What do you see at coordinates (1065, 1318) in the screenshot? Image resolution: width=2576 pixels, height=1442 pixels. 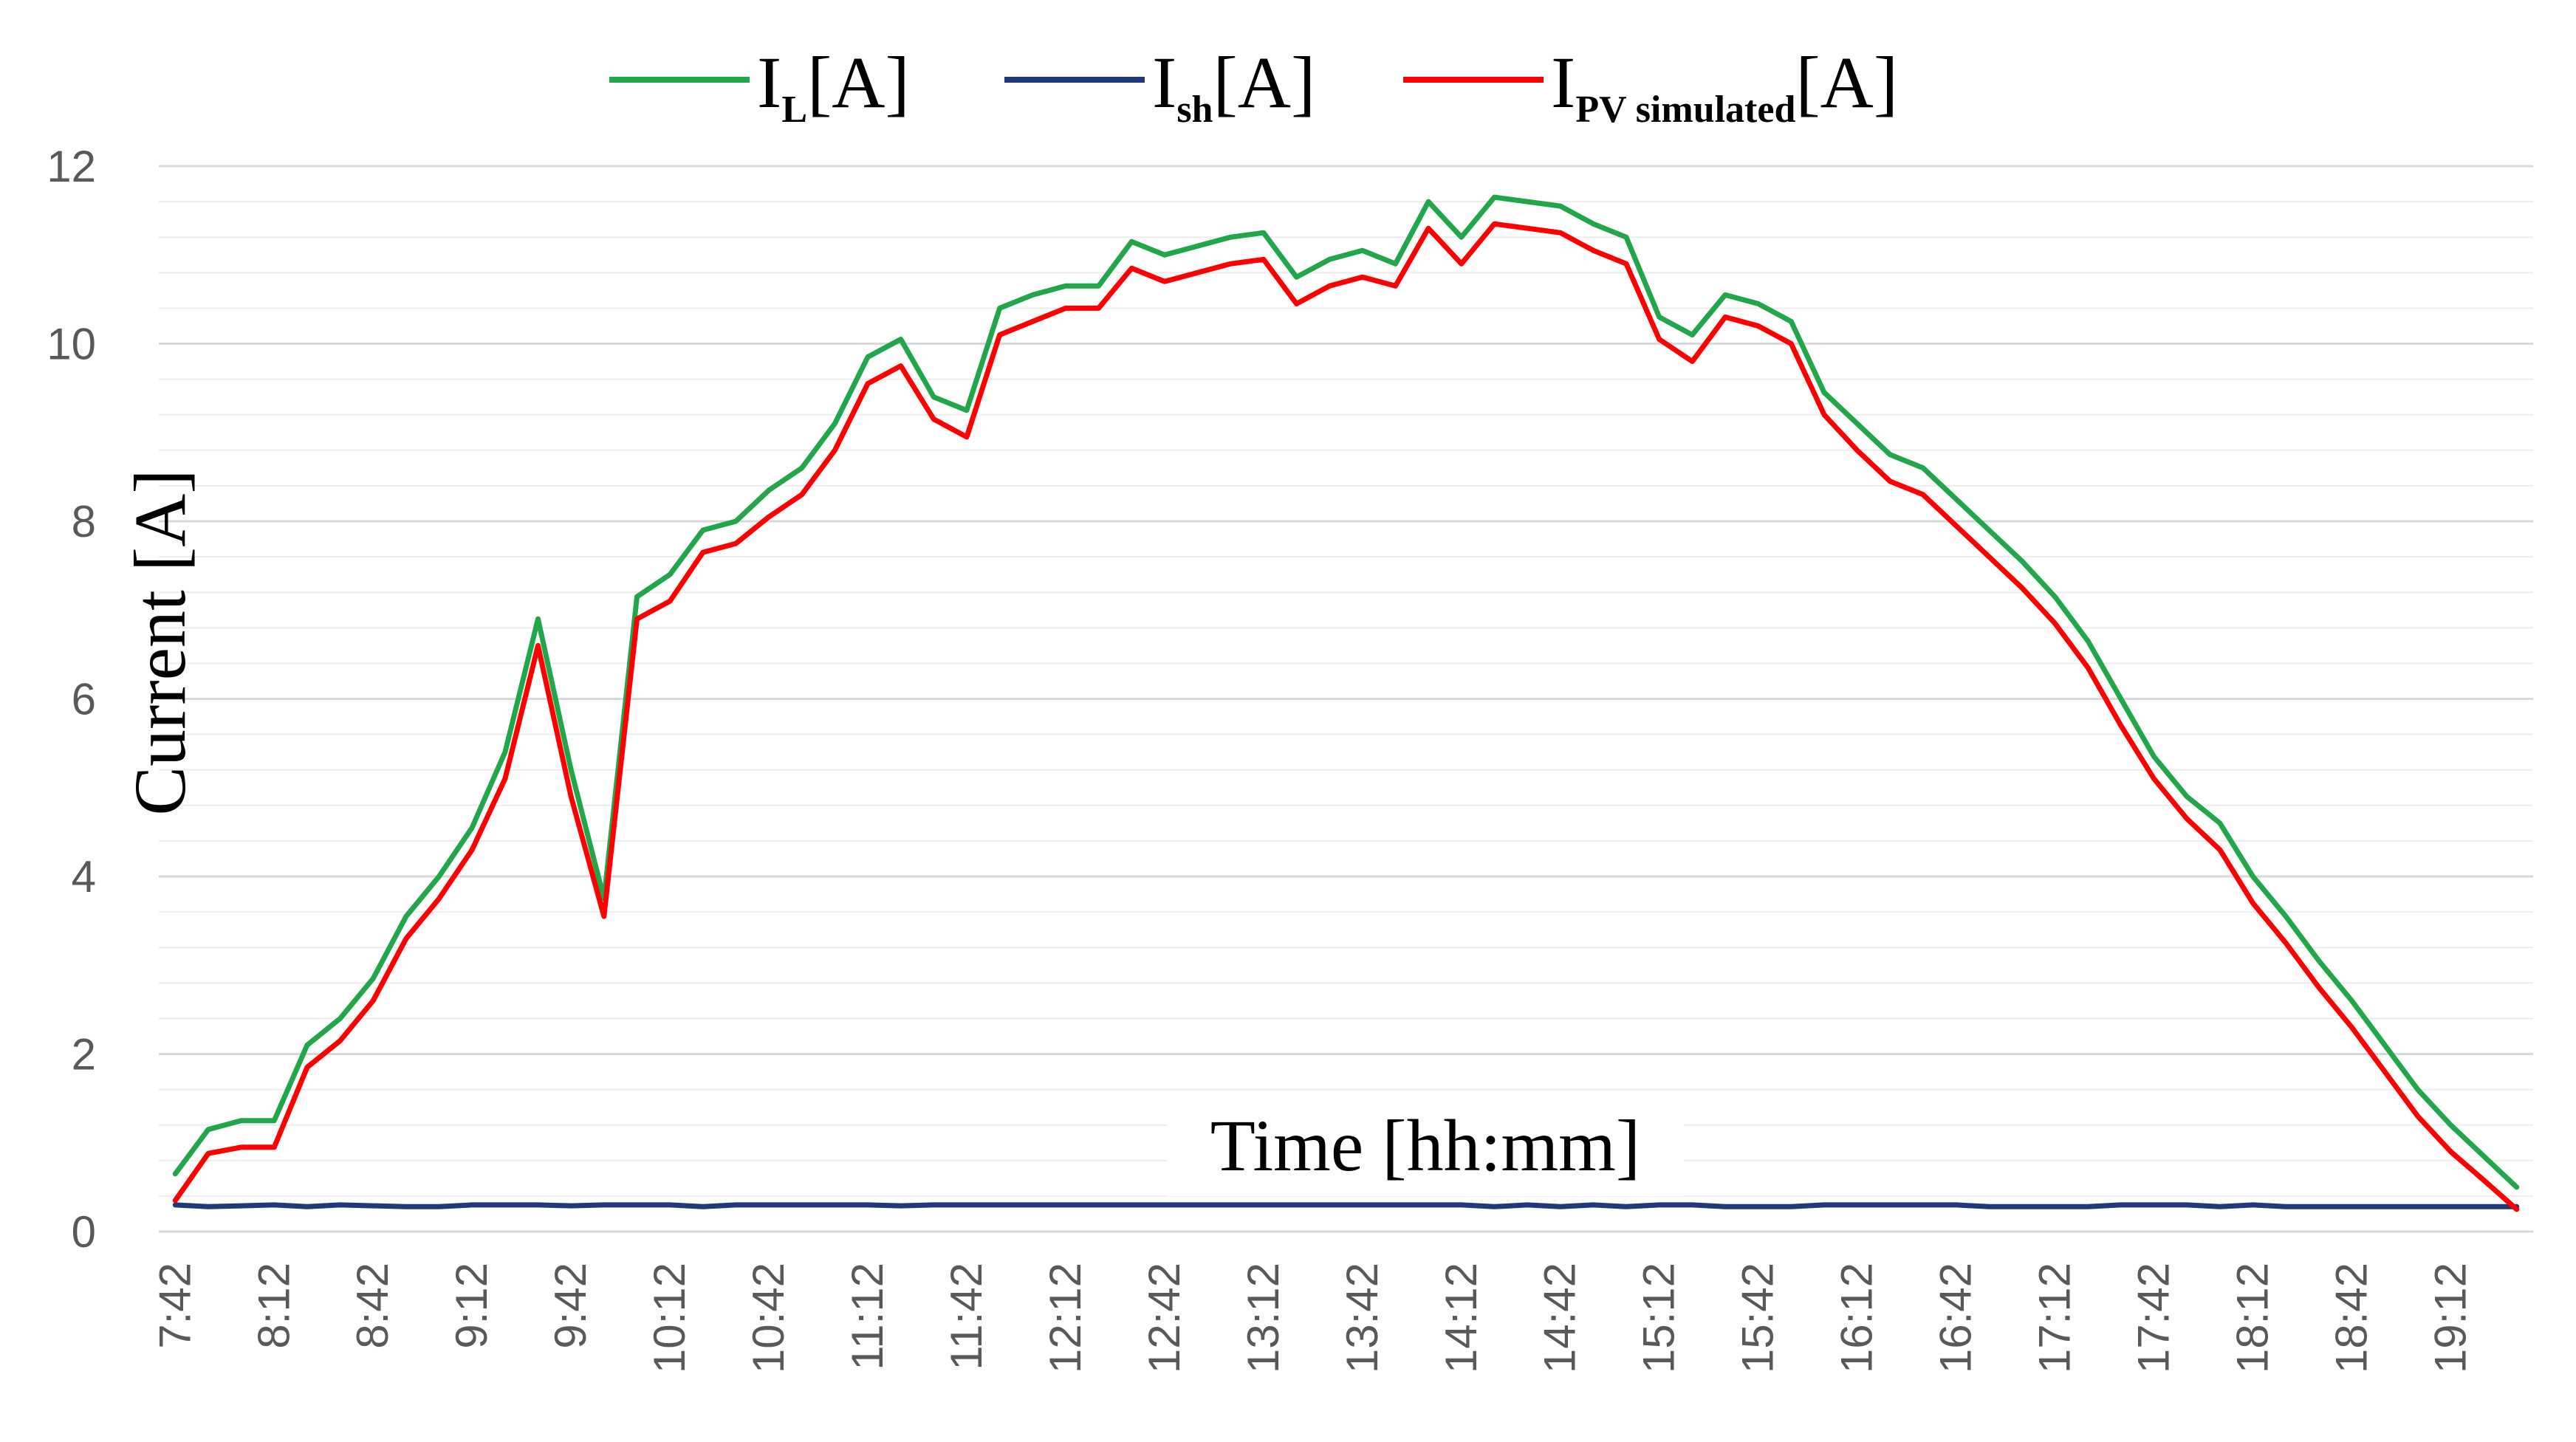 I see `x-tick-label: 12:12` at bounding box center [1065, 1318].